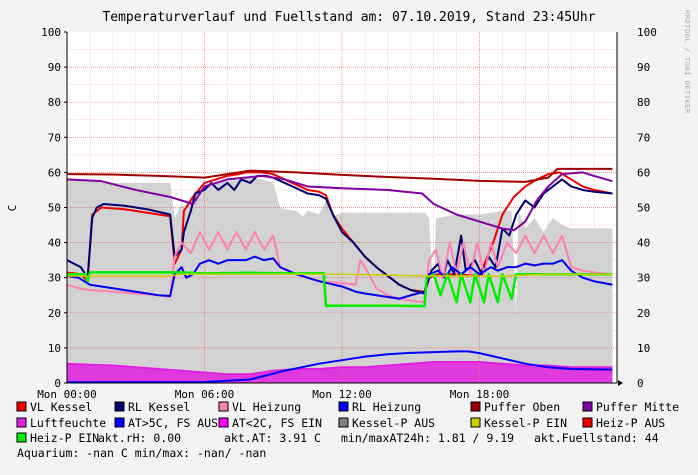  Describe the element at coordinates (643, 313) in the screenshot. I see `y-tick-label-right: 20` at that location.